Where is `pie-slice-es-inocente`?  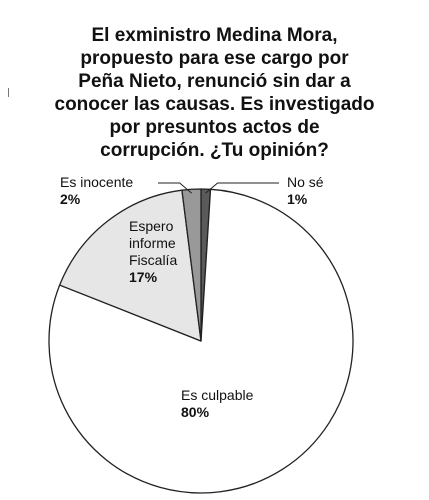 pie-slice-es-inocente is located at coordinates (191, 265).